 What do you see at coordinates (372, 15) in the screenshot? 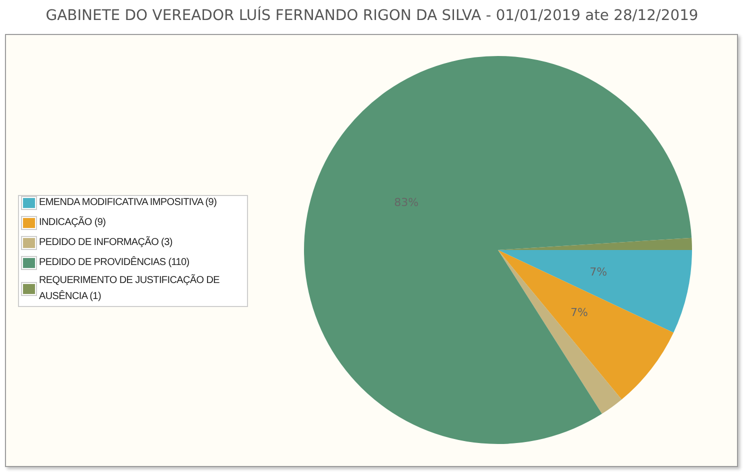
I see `chart-title: GABINETE DO VEREADOR LUÍS FERNANDO RIGON DA SILVA - 01/01/2019 ate 28/12/2019` at bounding box center [372, 15].